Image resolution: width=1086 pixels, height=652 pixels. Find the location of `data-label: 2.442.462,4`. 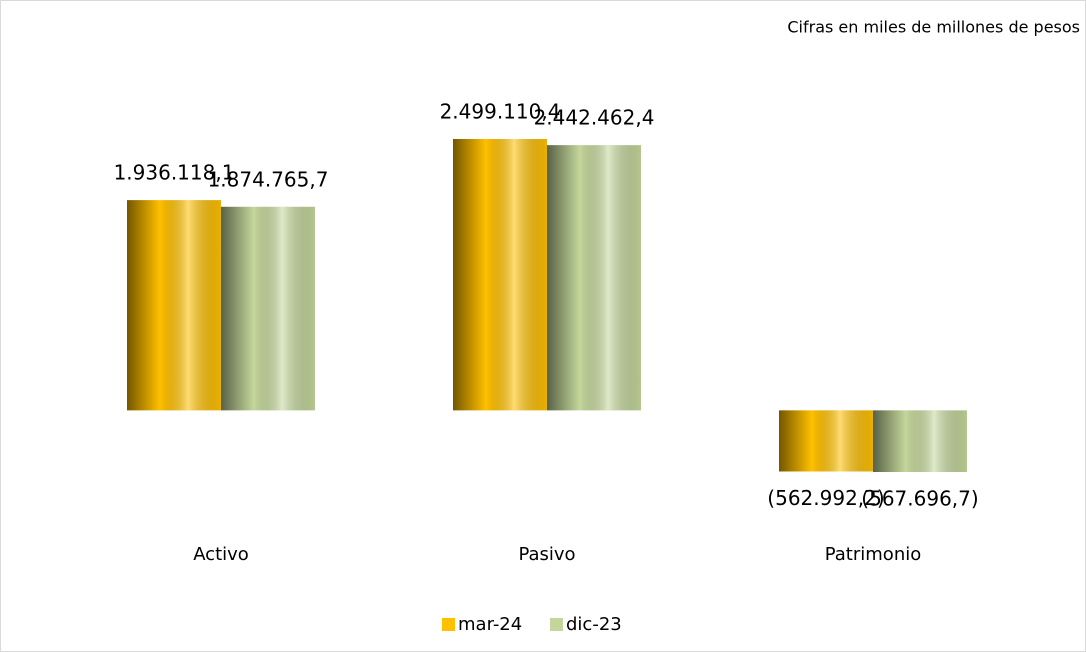

data-label: 2.442.462,4 is located at coordinates (594, 118).